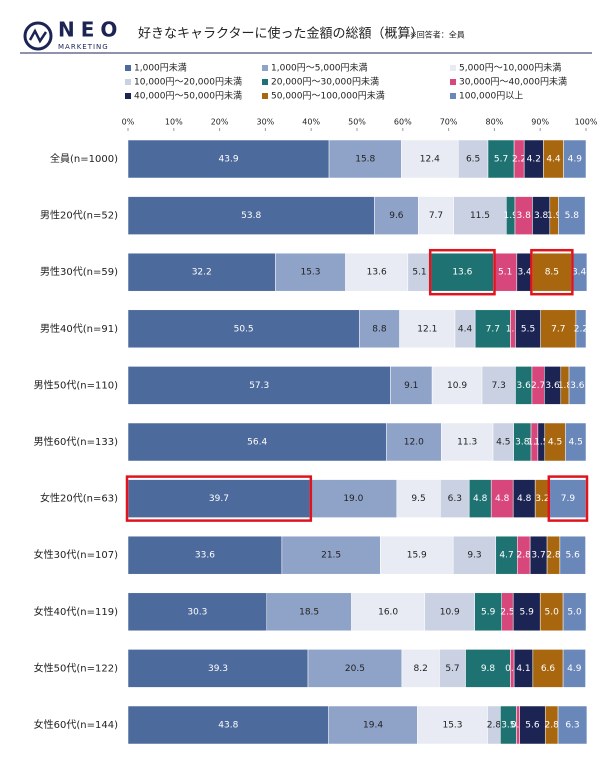 This screenshot has width=612, height=774. I want to click on y-tick-label: 全員(n=1000), so click(84, 158).